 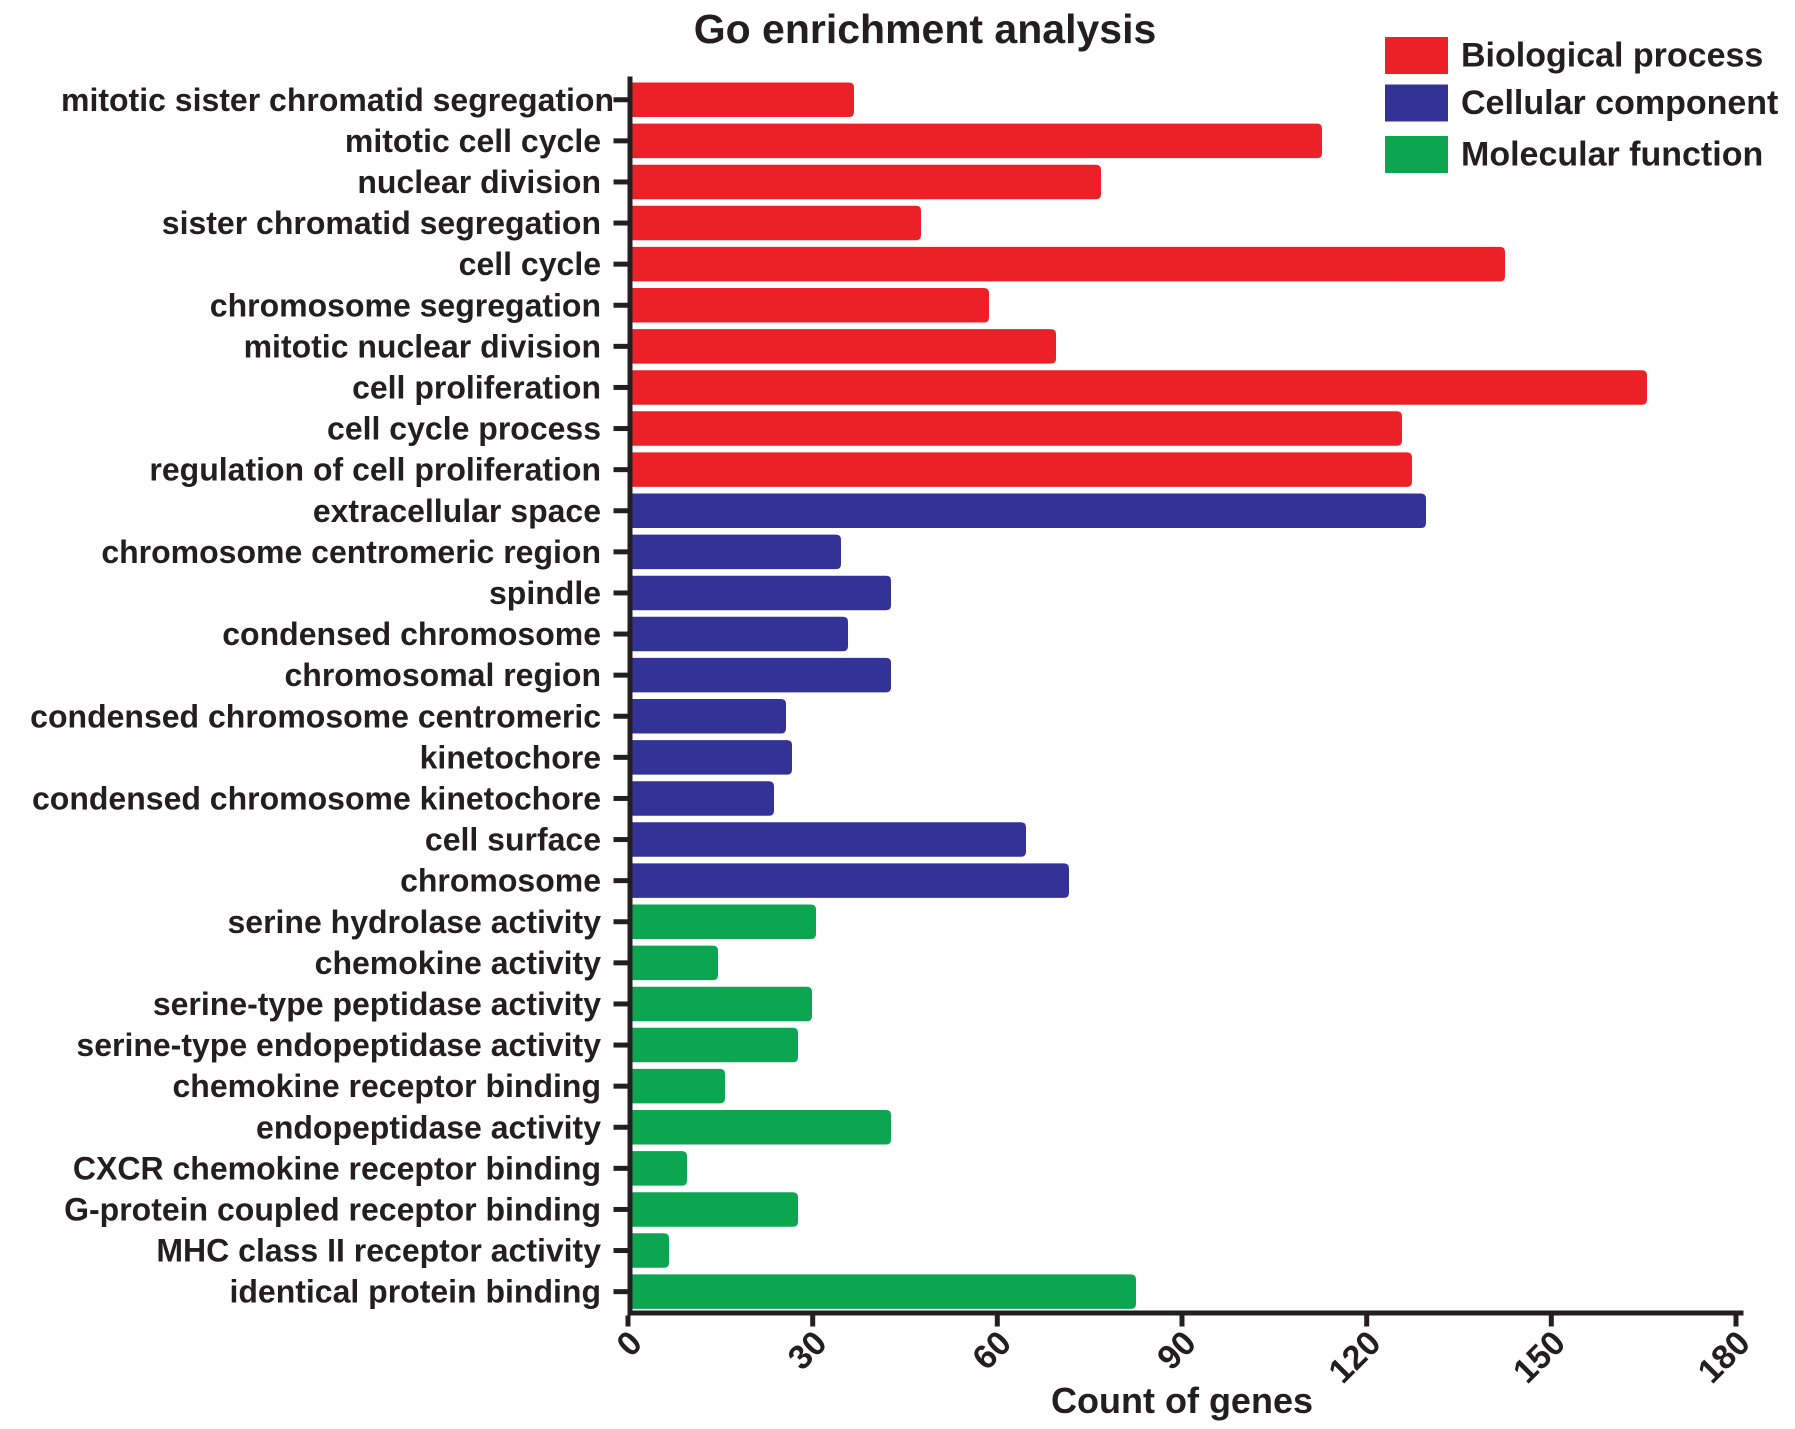 What do you see at coordinates (337, 1168) in the screenshot?
I see `svg-text:CXCR chemokine receptor bindin: CXCR chemokine receptor binding` at bounding box center [337, 1168].